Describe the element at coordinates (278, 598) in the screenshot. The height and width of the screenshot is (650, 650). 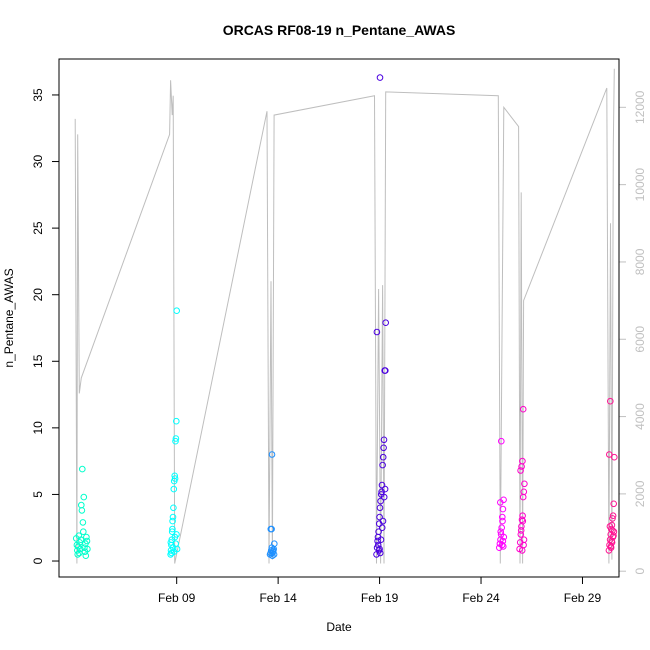
I see `x-tick-label: Feb 14` at that location.